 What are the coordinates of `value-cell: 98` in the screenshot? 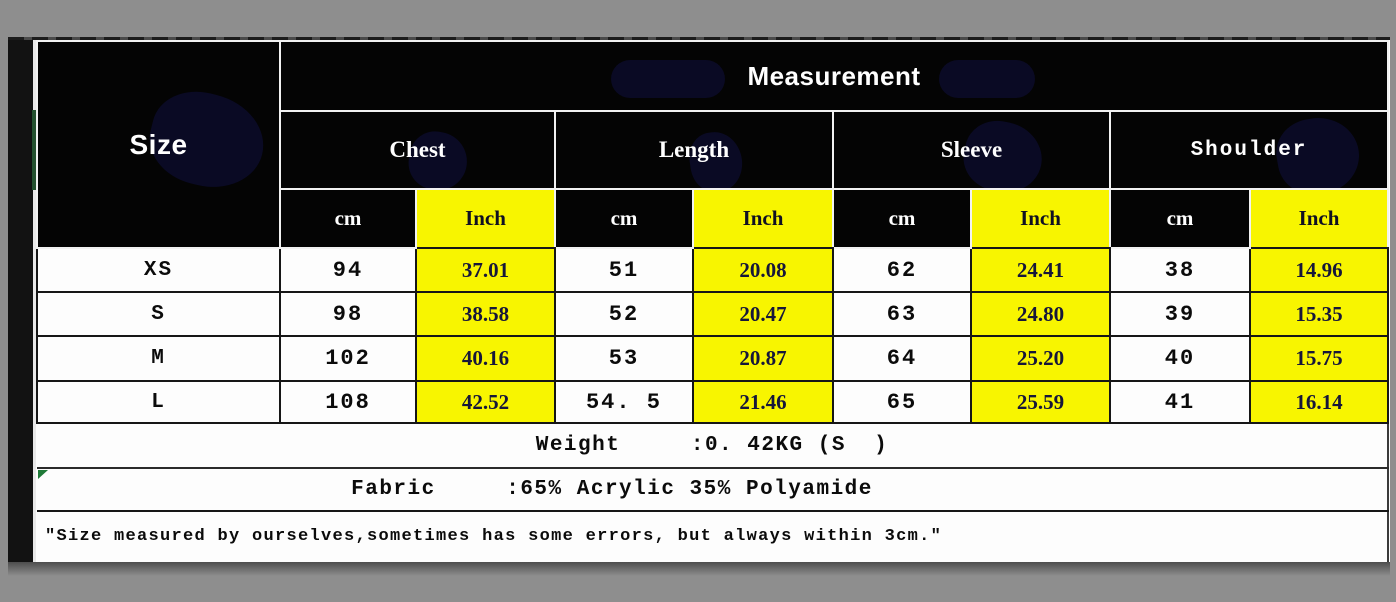 It's located at (348, 314).